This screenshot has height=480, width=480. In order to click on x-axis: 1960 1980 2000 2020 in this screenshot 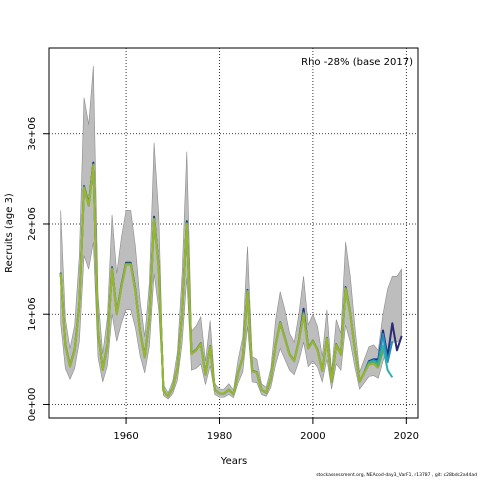, I will do `click(266, 429)`.